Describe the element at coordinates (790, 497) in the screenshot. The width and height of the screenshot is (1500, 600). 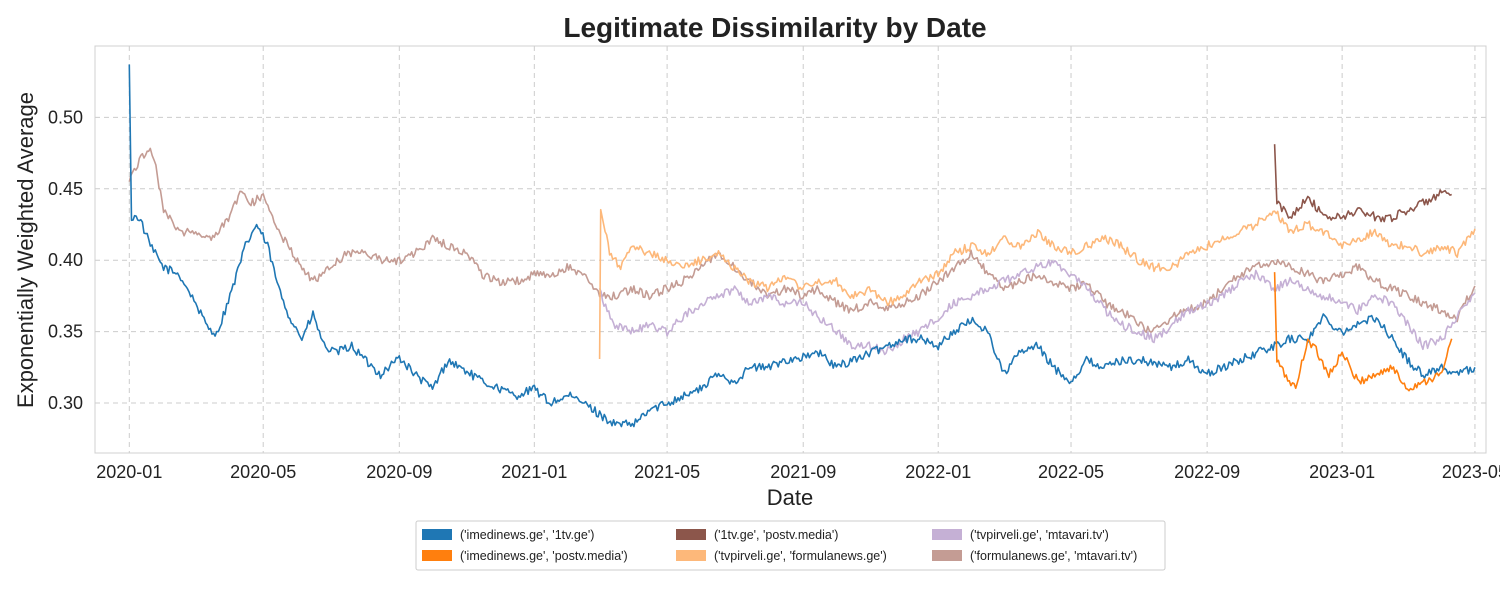
I see `x-axis-title: Date` at that location.